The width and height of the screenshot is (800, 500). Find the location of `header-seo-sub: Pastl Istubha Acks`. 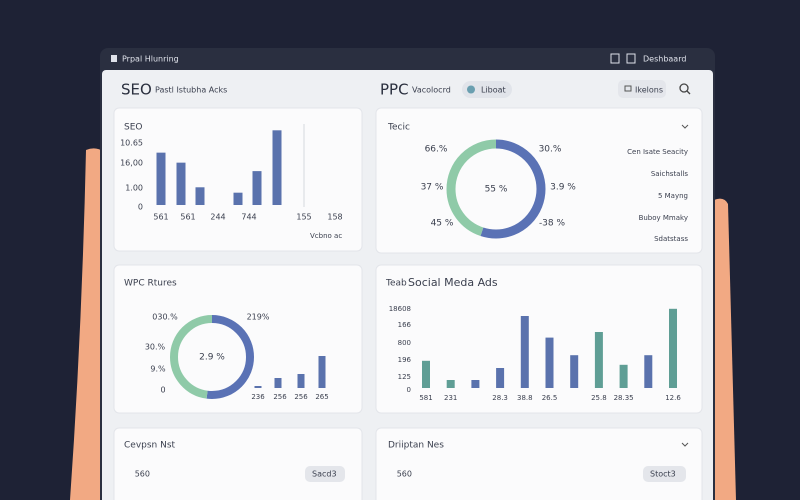

header-seo-sub: Pastl Istubha Acks is located at coordinates (191, 90).